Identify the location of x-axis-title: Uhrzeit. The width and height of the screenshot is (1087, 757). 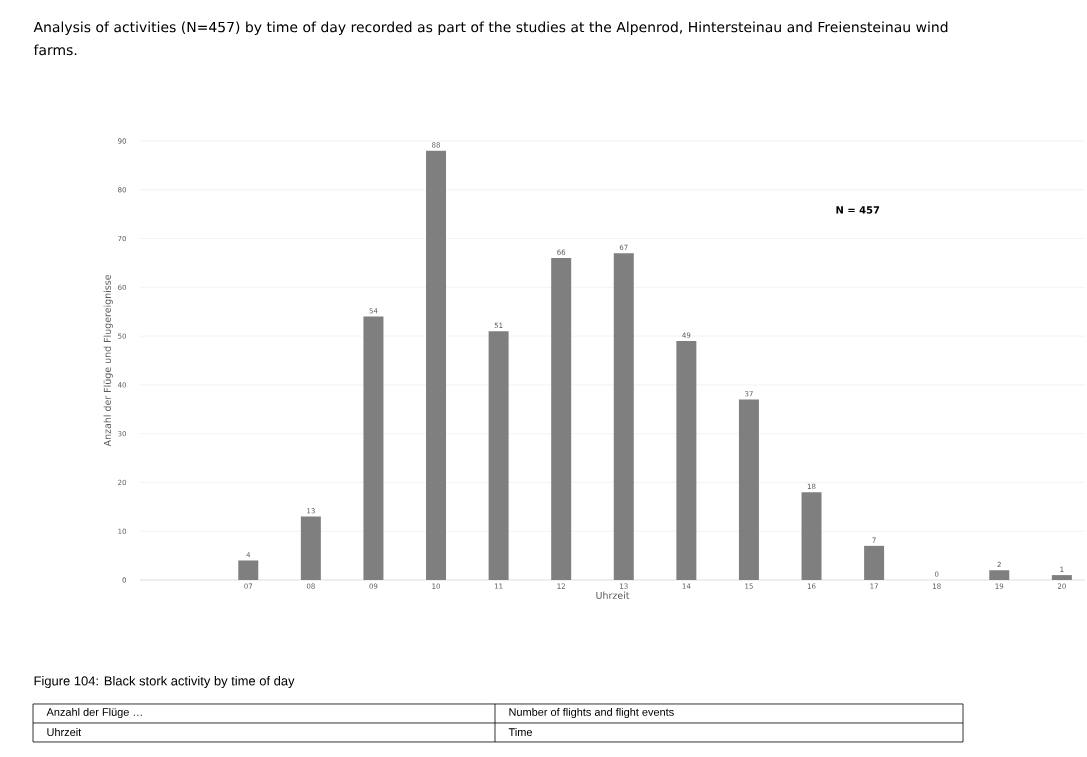
(613, 595).